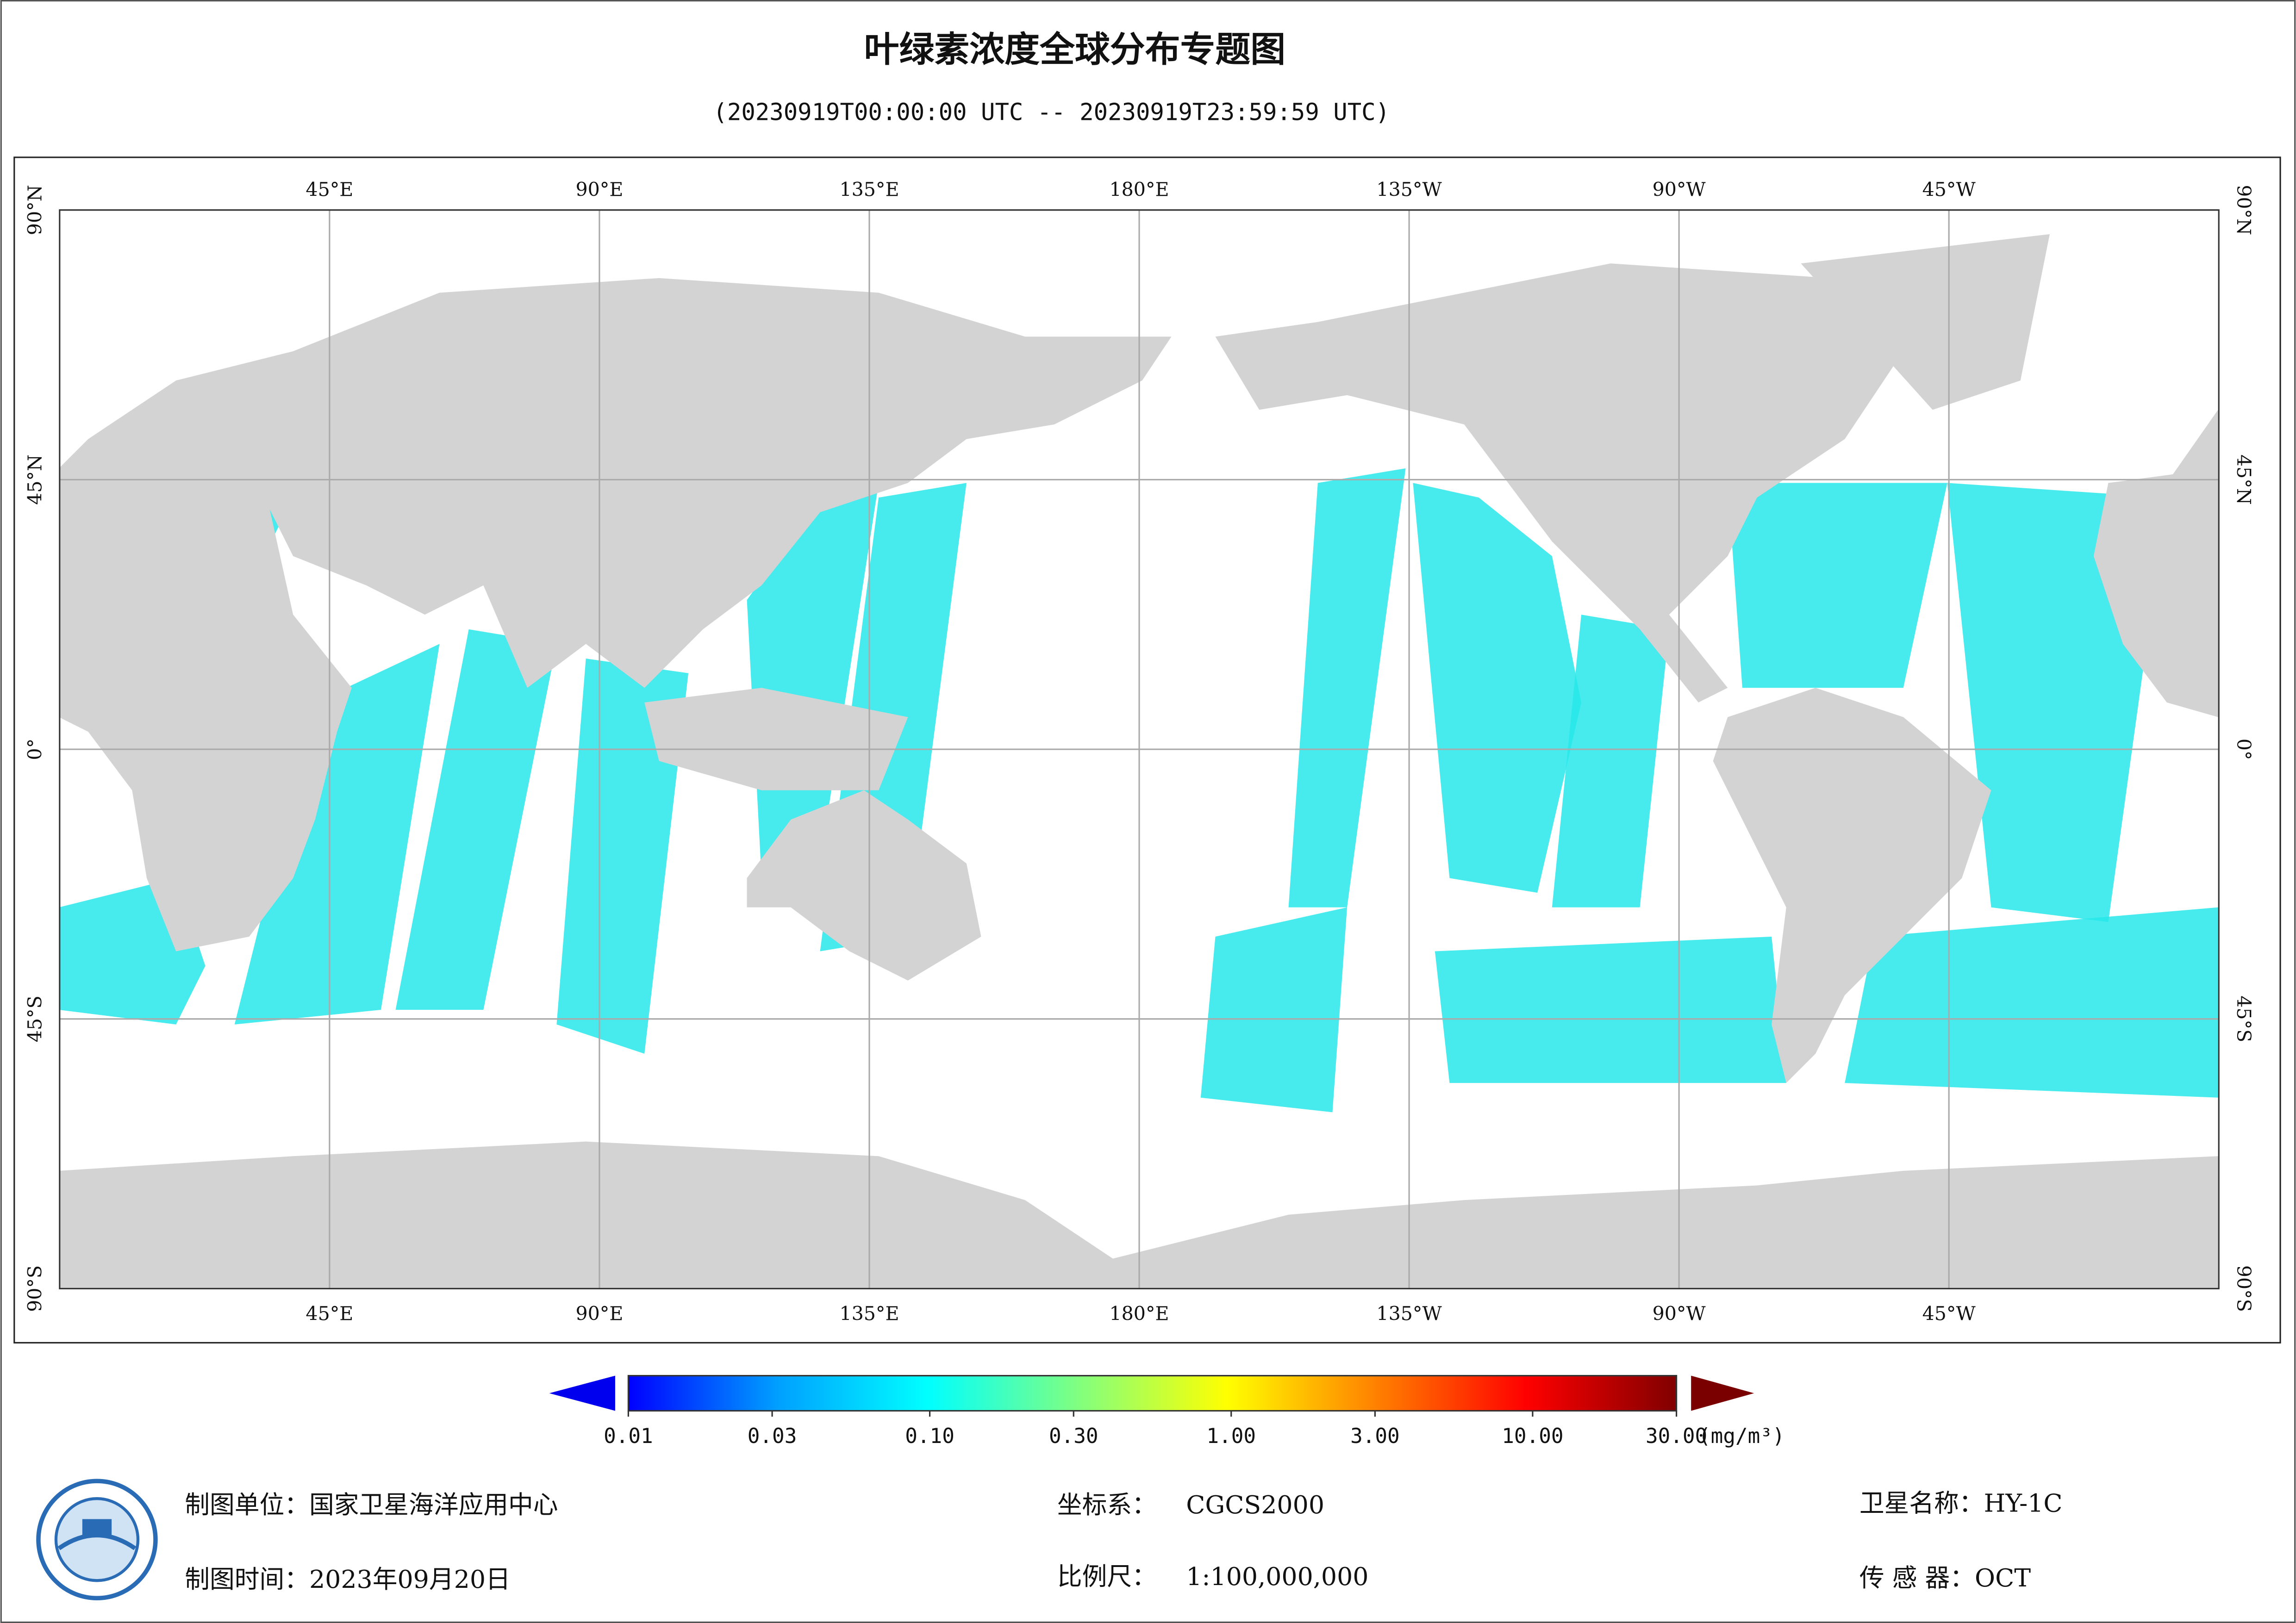 The width and height of the screenshot is (2296, 1623). I want to click on colorbar-tick-label: 0.30, so click(1073, 1436).